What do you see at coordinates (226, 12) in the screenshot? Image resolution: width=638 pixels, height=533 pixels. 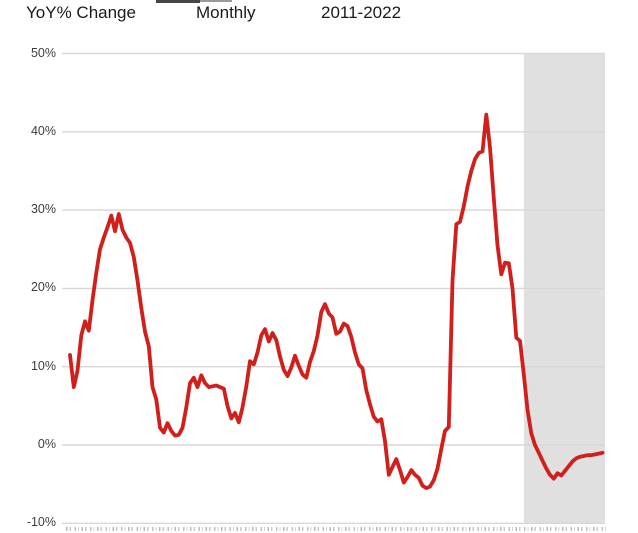 I see `chart-frequency: Monthly` at bounding box center [226, 12].